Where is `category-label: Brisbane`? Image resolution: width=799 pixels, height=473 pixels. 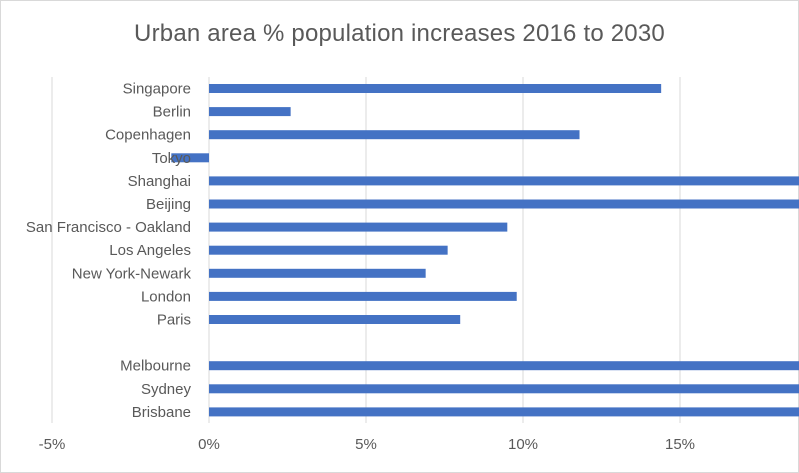 category-label: Brisbane is located at coordinates (161, 412).